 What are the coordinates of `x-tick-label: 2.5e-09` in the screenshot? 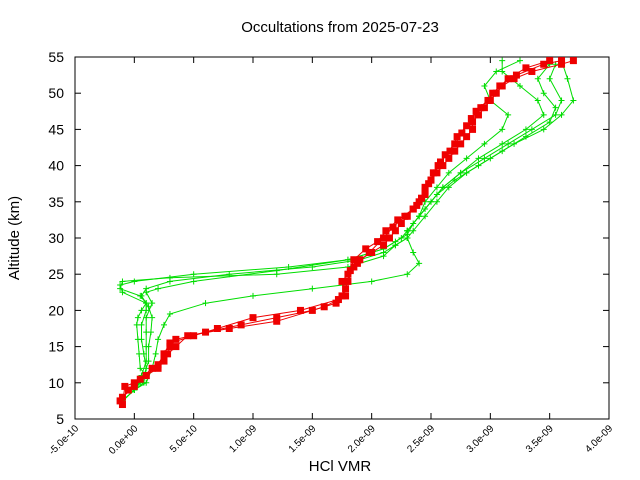 It's located at (421, 439).